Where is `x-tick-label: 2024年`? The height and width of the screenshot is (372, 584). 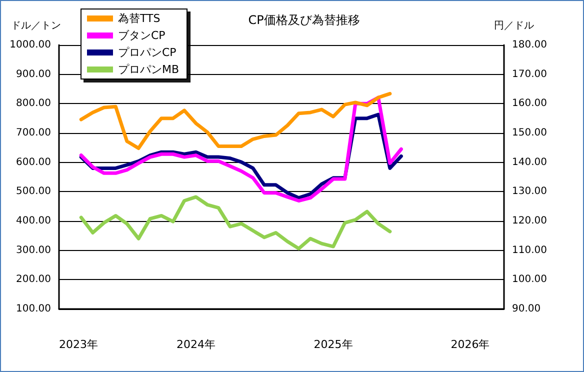 x-tick-label: 2024年 is located at coordinates (196, 344).